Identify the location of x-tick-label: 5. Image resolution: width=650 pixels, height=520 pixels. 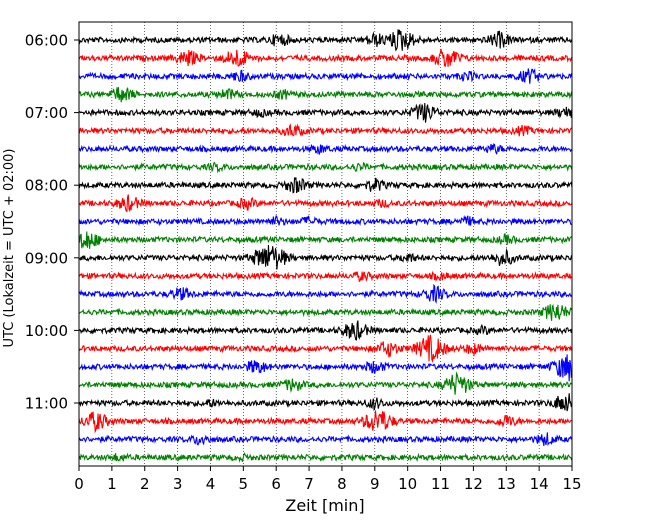
(244, 484).